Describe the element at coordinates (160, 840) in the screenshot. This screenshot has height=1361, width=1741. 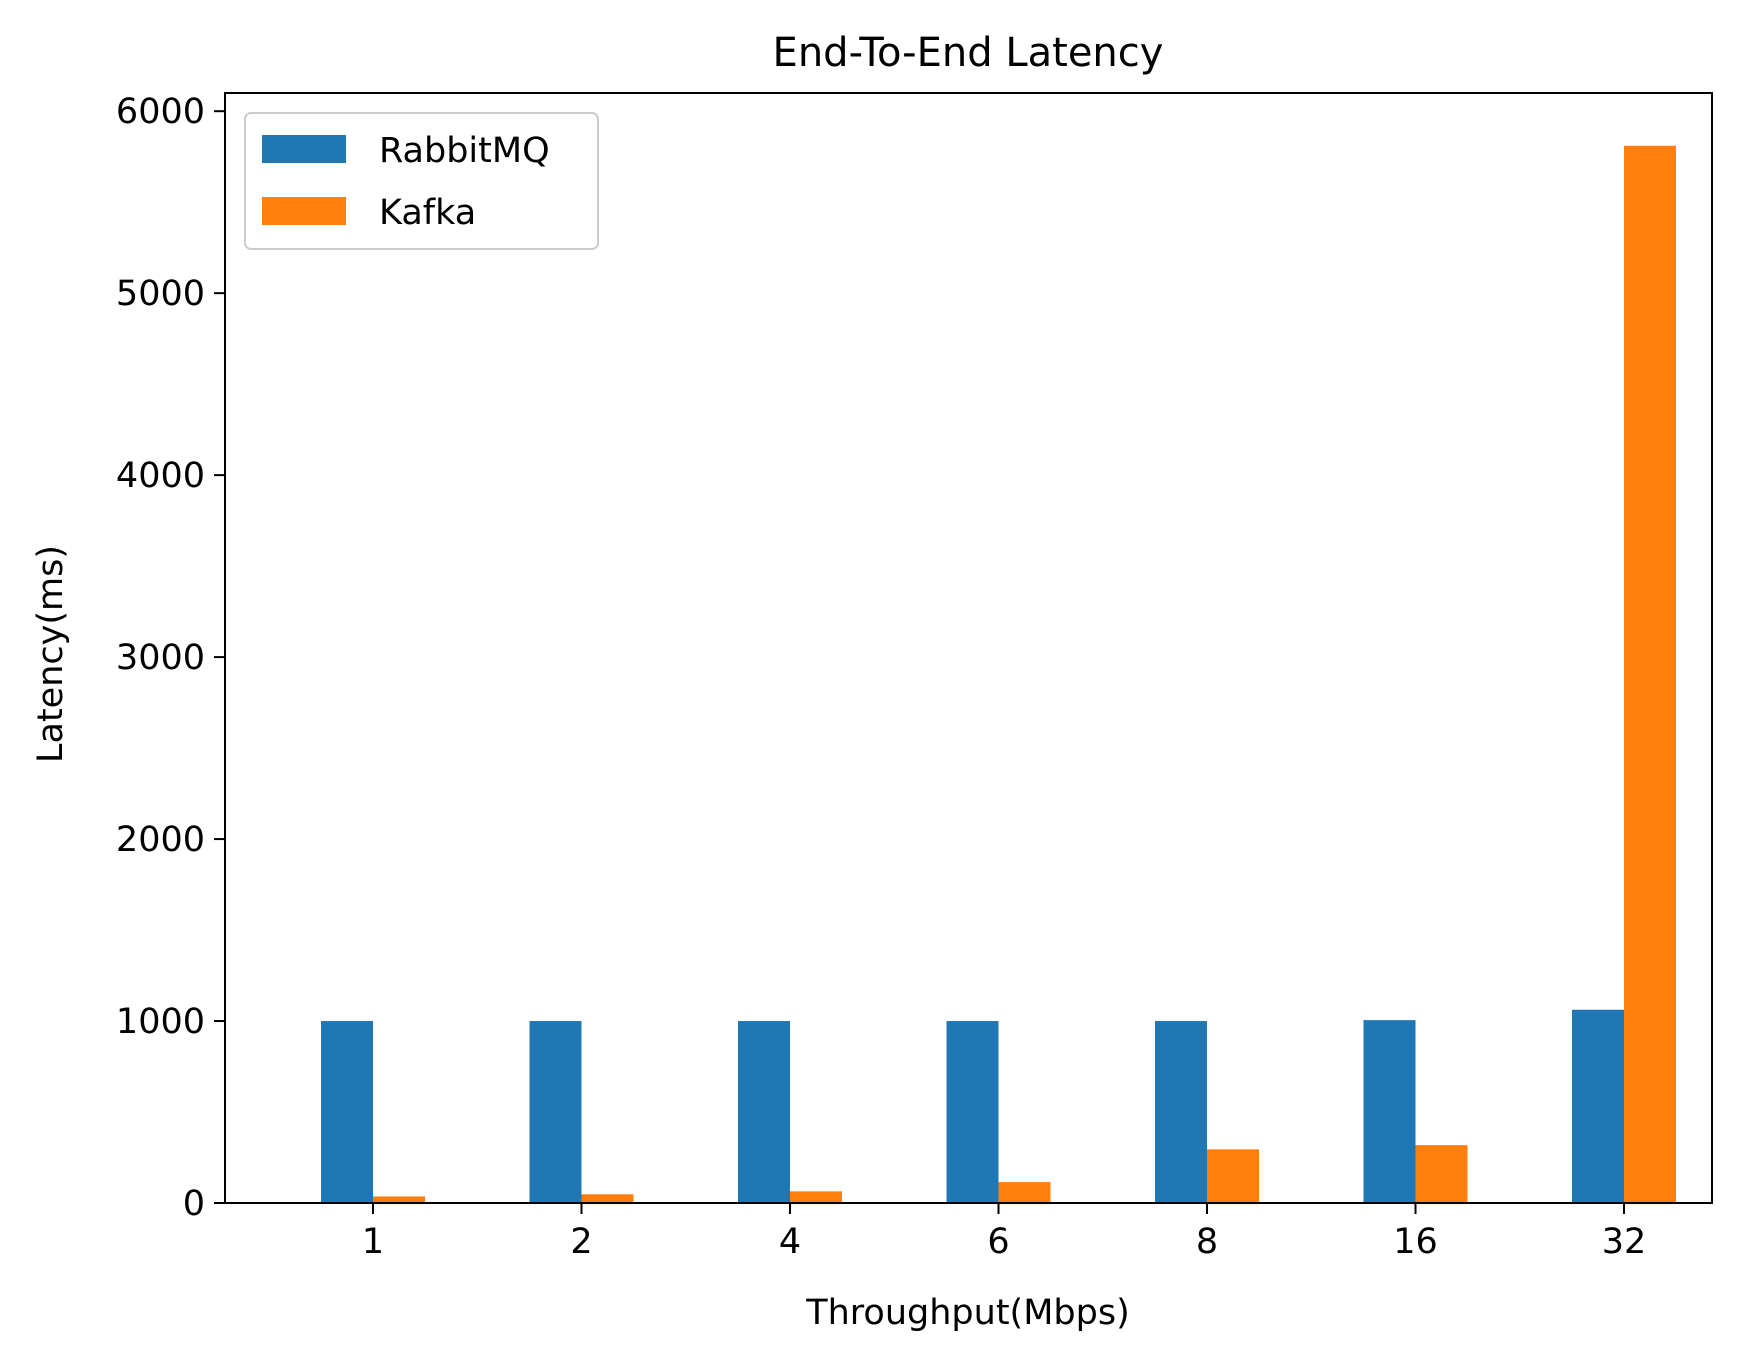
I see `y-tick-label: 2000` at that location.